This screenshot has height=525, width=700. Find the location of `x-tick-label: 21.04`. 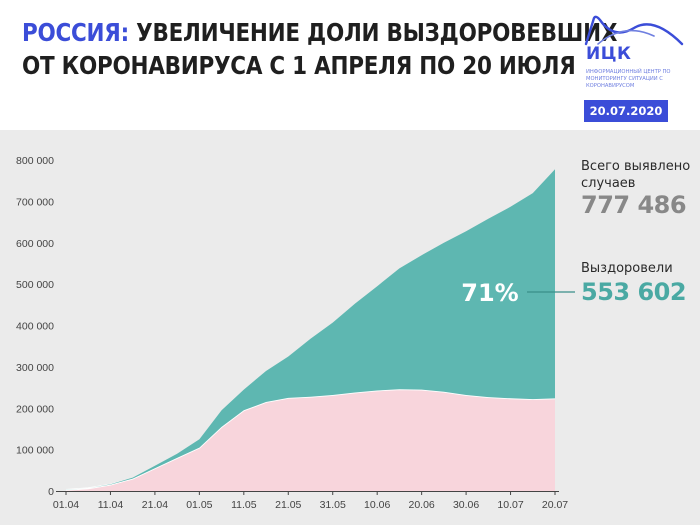

x-tick-label: 21.04 is located at coordinates (155, 505).